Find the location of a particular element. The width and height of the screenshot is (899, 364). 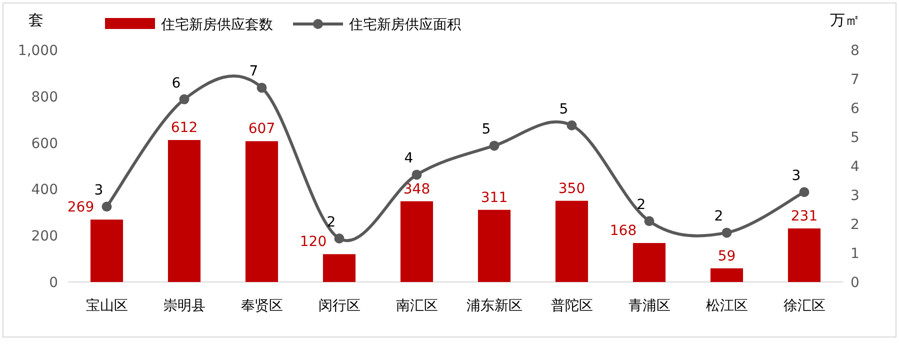

y2-tick-label: 4 is located at coordinates (855, 167).